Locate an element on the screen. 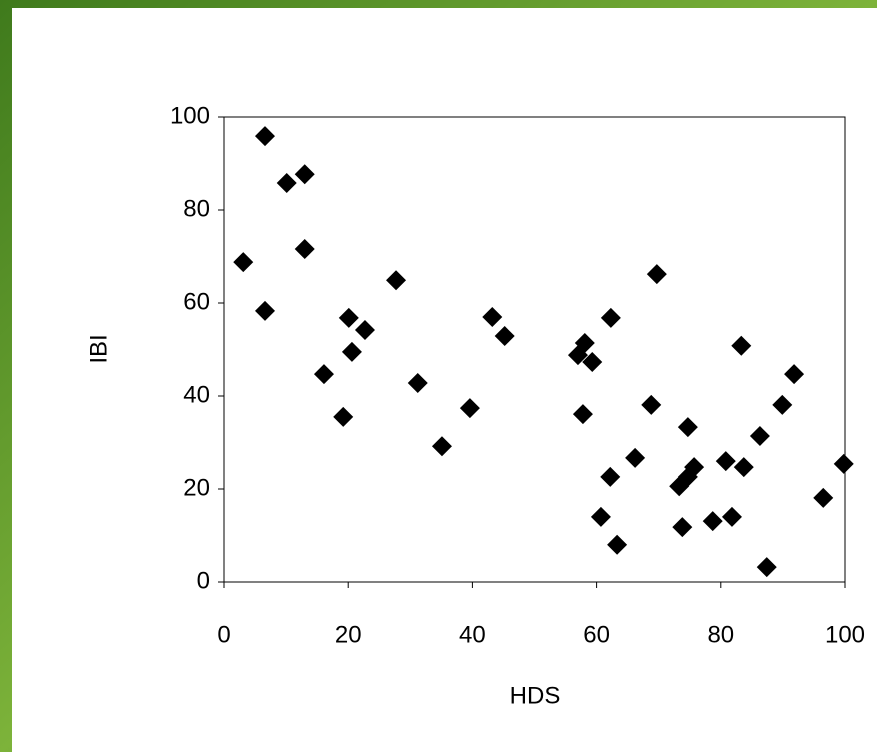 The width and height of the screenshot is (877, 752). x-axis-label: HDS is located at coordinates (535, 695).